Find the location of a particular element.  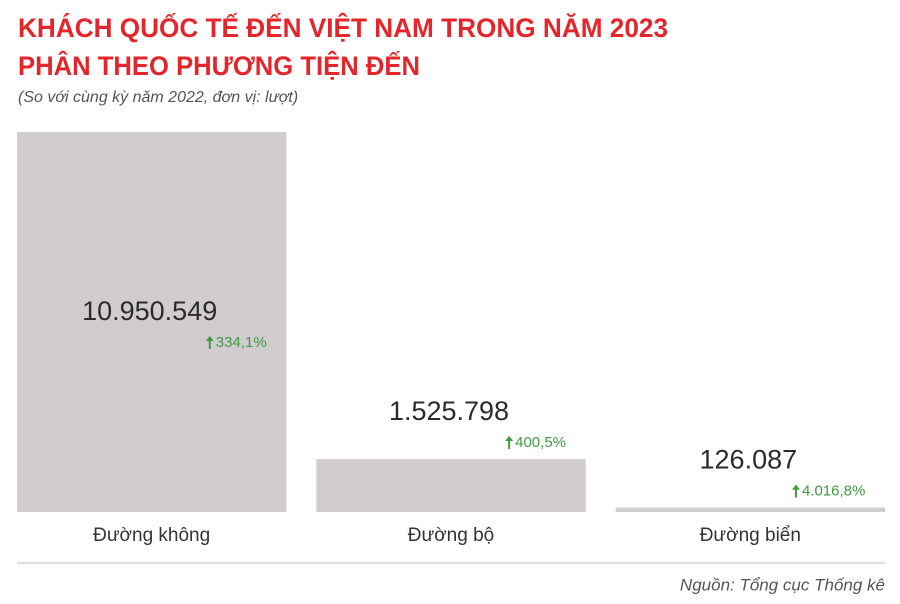

x-tick-label: Đường không is located at coordinates (151, 535).